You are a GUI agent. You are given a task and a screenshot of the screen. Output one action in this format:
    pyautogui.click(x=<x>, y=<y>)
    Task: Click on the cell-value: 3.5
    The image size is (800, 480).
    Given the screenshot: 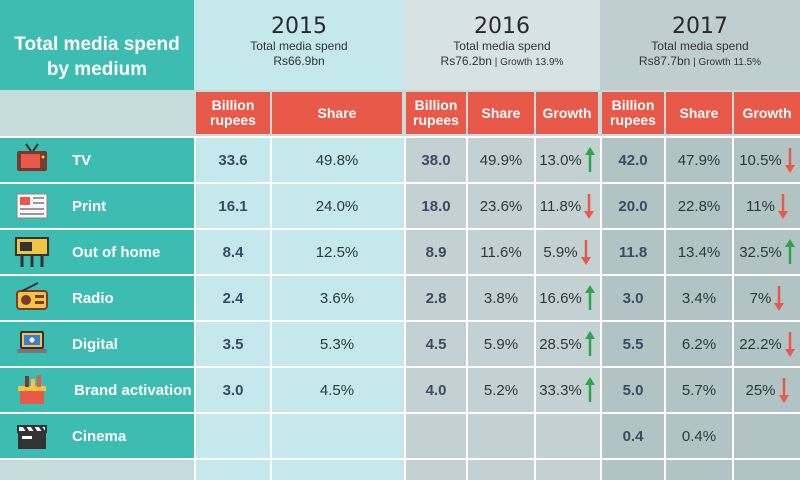 What is the action you would take?
    pyautogui.click(x=233, y=344)
    